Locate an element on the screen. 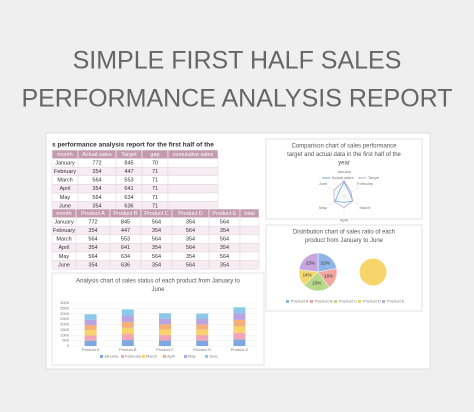 The width and height of the screenshot is (474, 412). cell-text: 634 is located at coordinates (128, 198).